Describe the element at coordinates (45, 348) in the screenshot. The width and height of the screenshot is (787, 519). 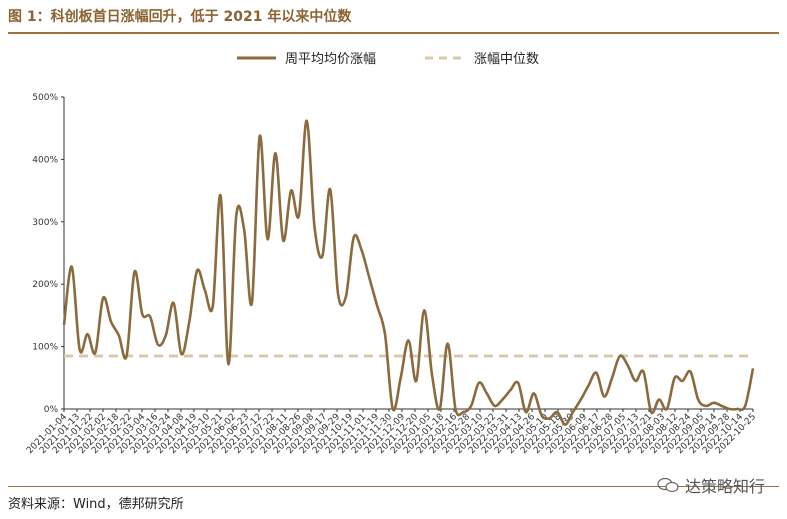
I see `y-tick-label: 100%` at that location.